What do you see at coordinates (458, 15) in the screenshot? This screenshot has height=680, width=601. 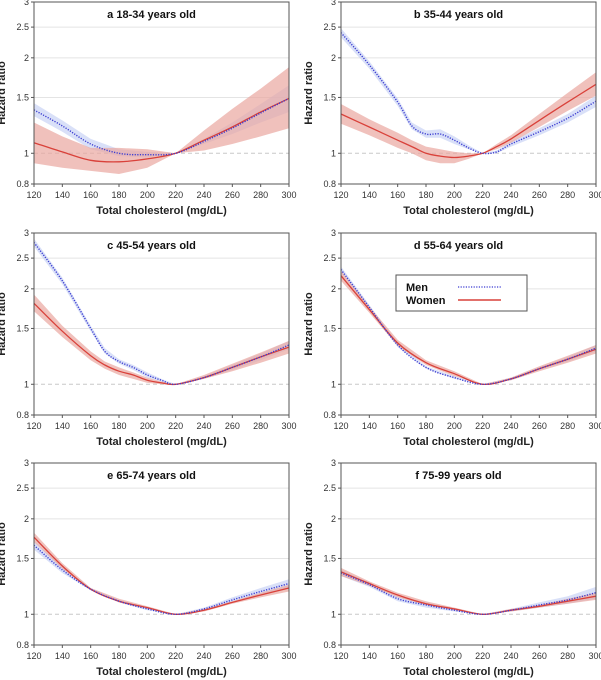 I see `panel-title: b 35-44 years old` at bounding box center [458, 15].